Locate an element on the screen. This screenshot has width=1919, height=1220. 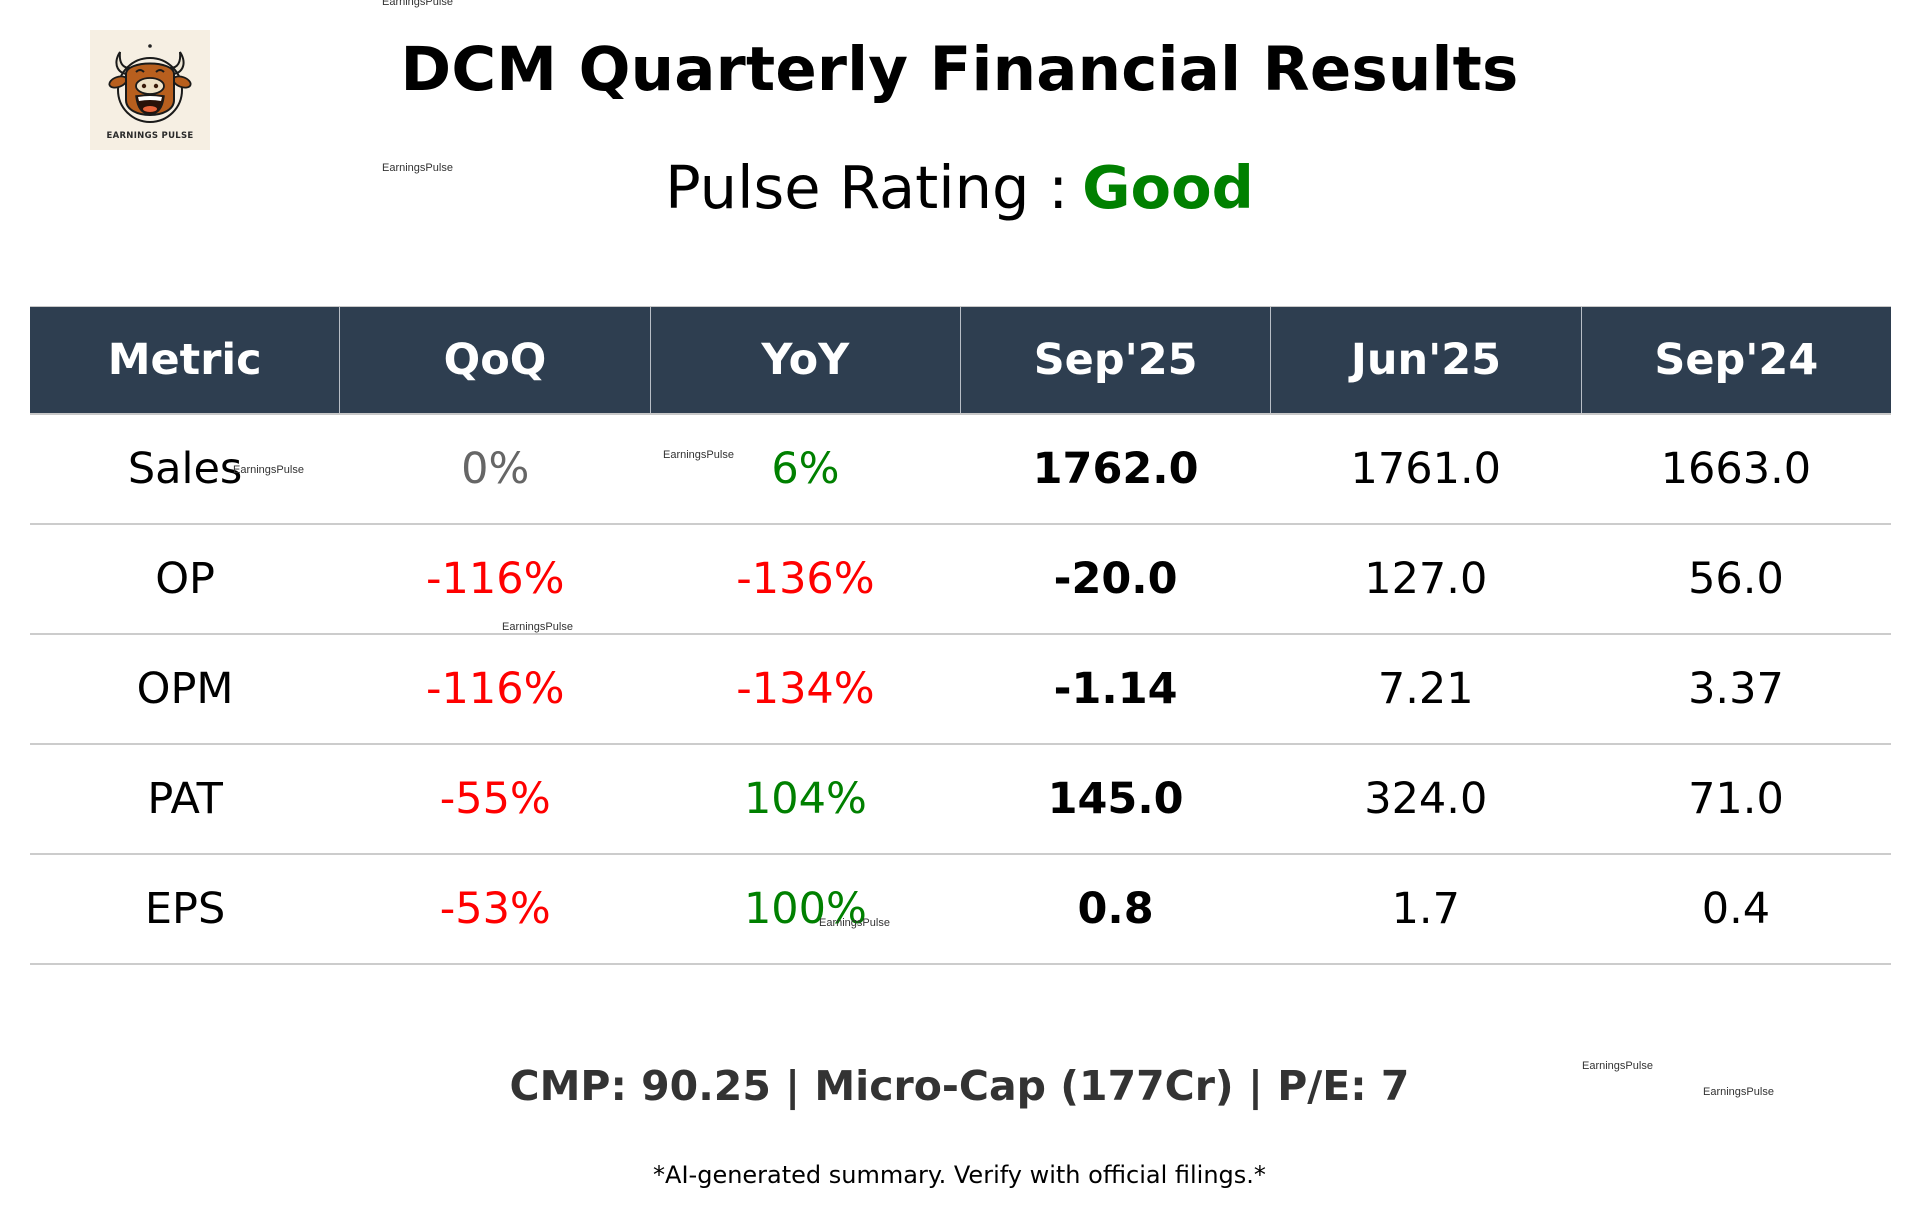
table-row: OP -116% -136% -20.0 127.0 56.0 is located at coordinates (960, 580).